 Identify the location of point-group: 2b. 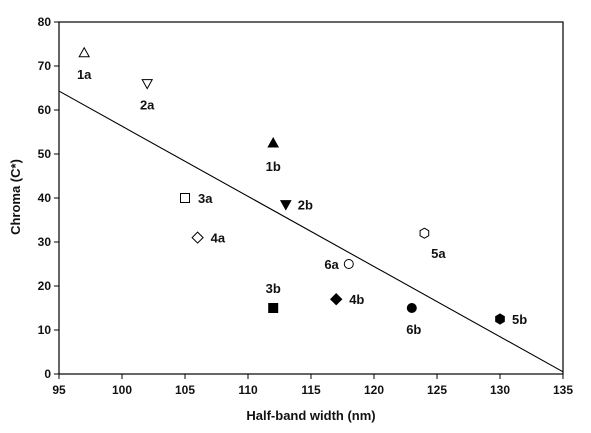
(296, 205).